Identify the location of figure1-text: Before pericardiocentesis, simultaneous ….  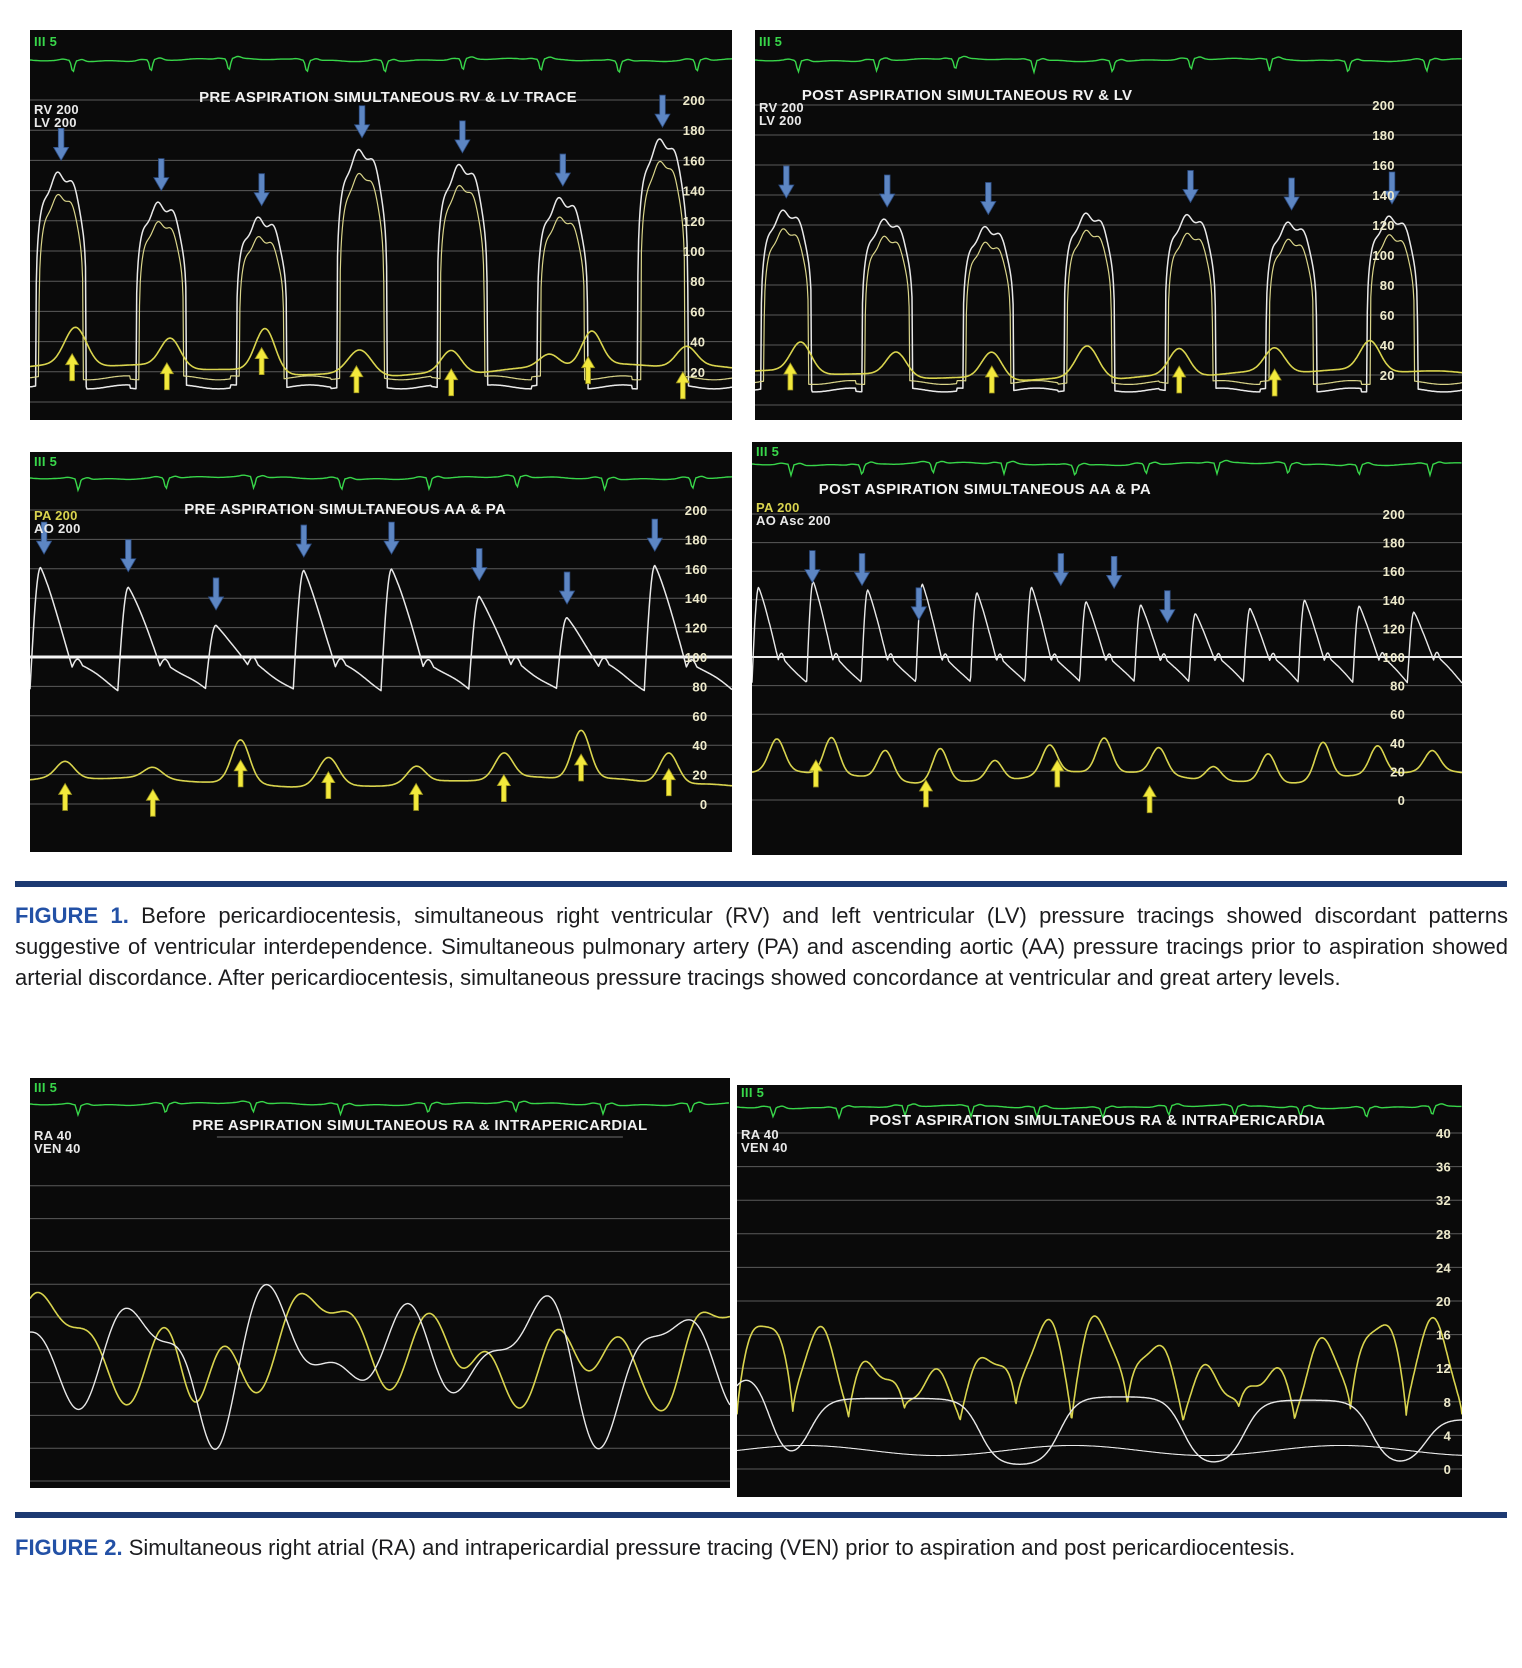
(761, 946).